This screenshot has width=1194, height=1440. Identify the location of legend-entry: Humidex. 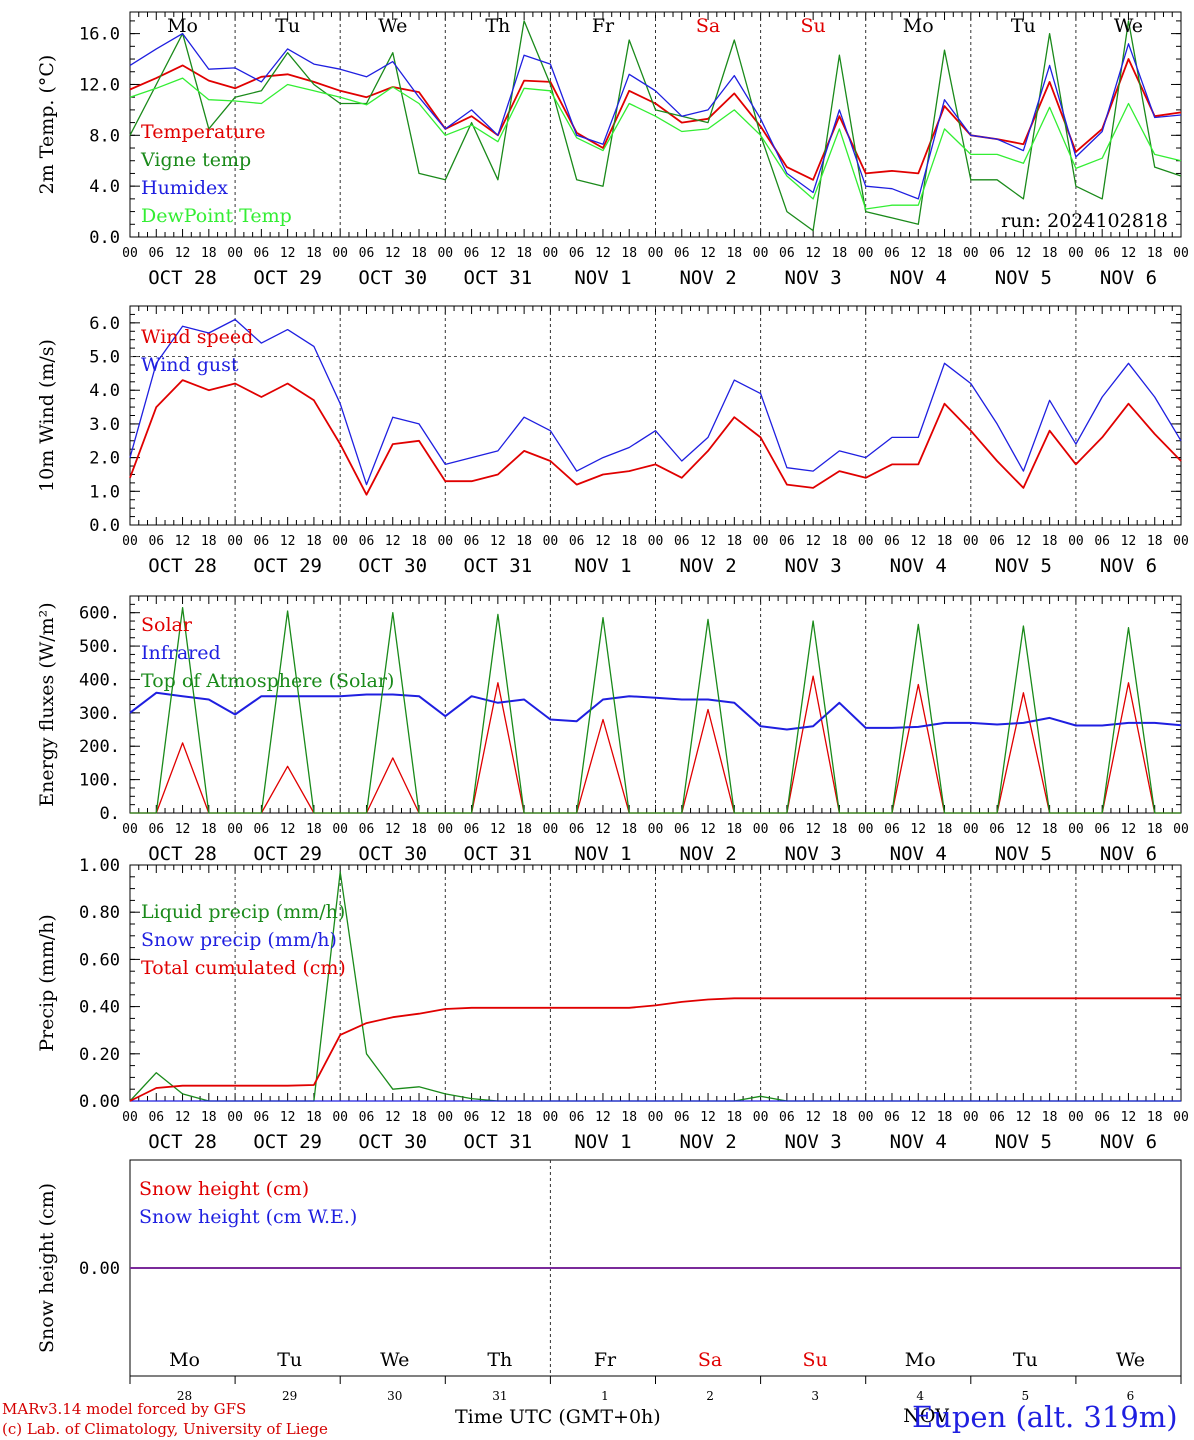
(184, 188).